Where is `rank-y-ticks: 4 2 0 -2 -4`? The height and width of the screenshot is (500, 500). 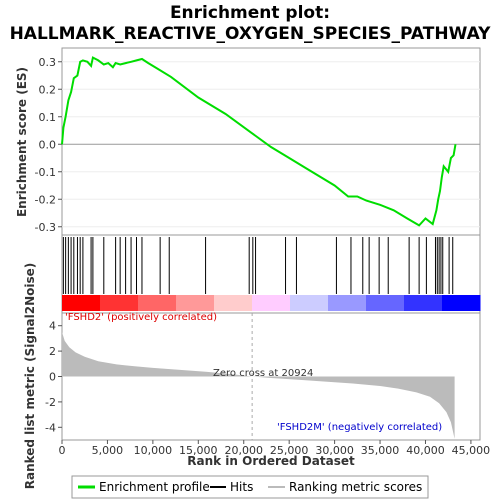
rank-y-ticks: 4 2 0 -2 -4 is located at coordinates (53, 377).